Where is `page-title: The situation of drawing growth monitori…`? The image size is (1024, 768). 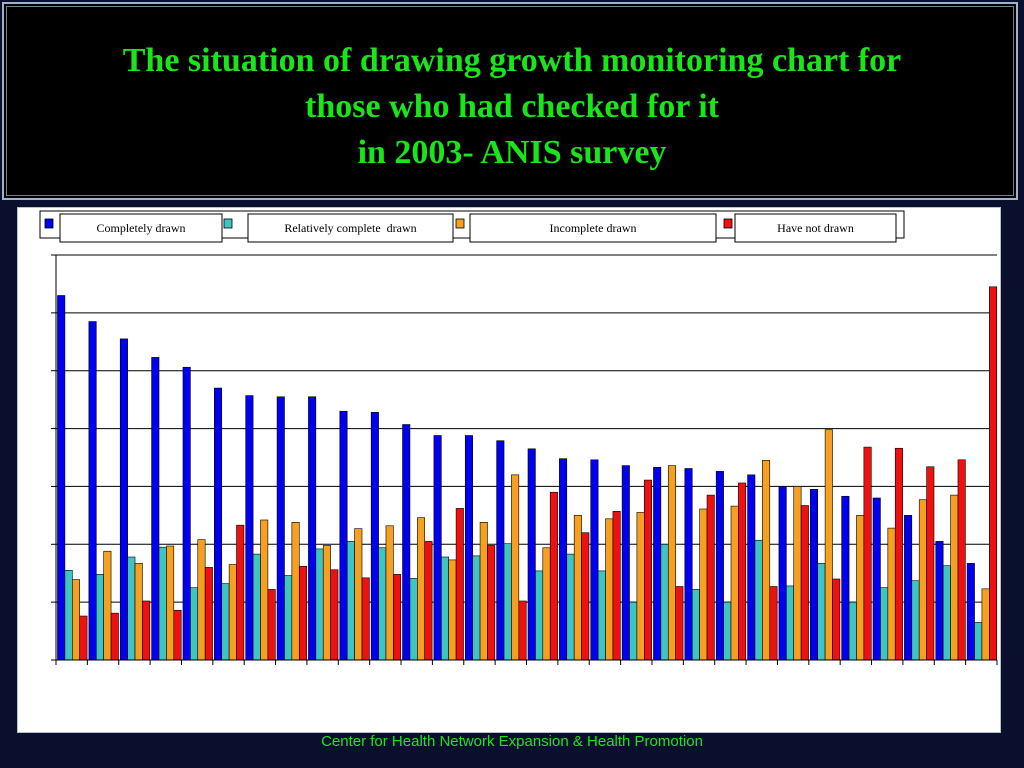 page-title: The situation of drawing growth monitori… is located at coordinates (512, 106).